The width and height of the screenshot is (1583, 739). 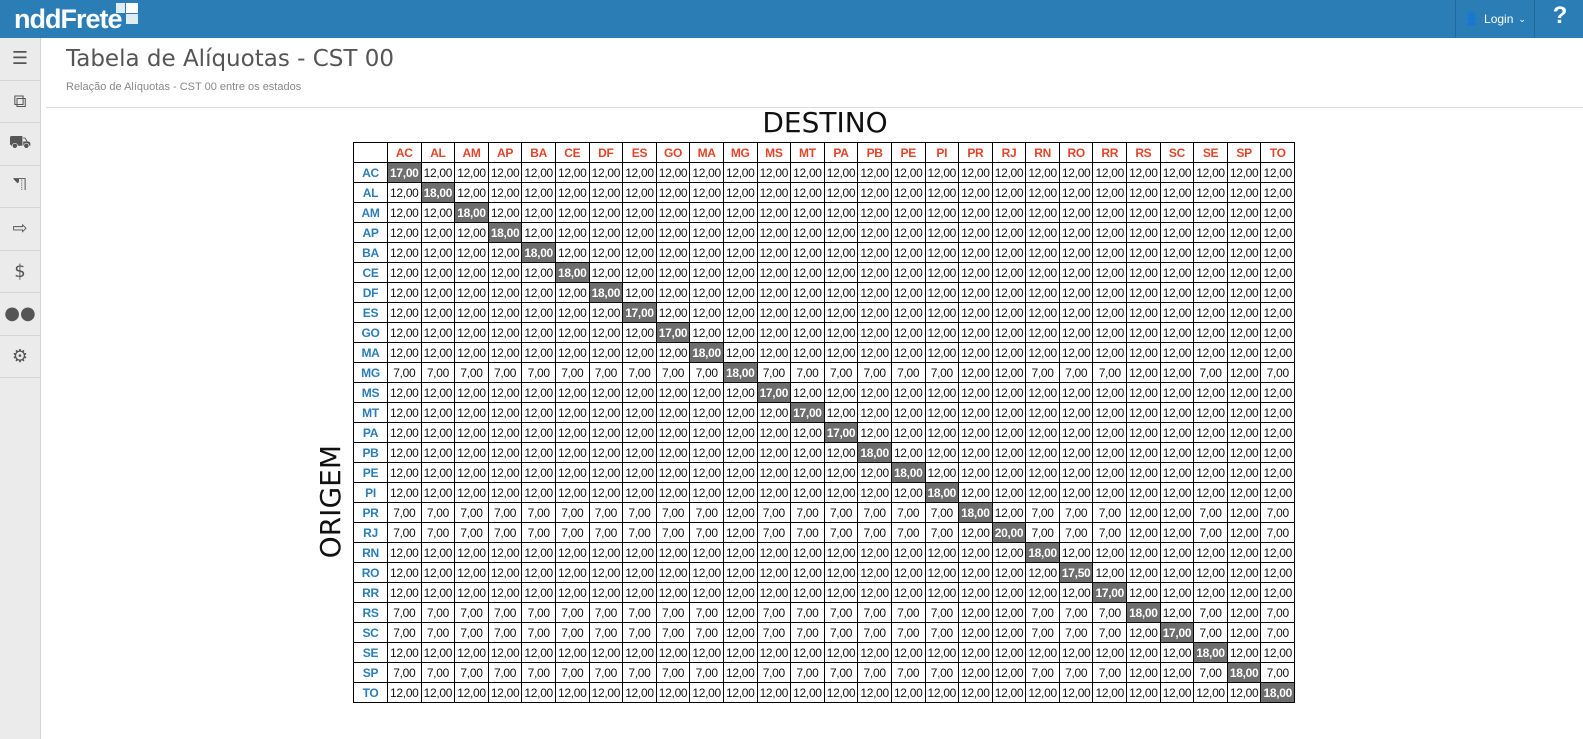 What do you see at coordinates (1009, 152) in the screenshot?
I see `column-header: RJ` at bounding box center [1009, 152].